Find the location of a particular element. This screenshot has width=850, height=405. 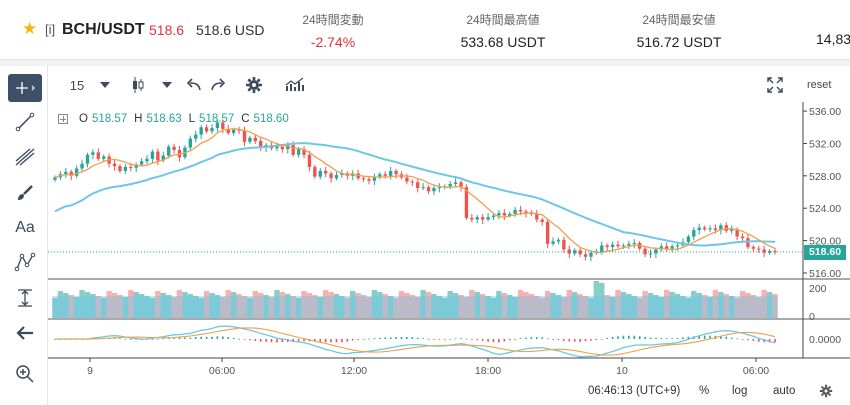

text-tool: Aa is located at coordinates (25, 228).